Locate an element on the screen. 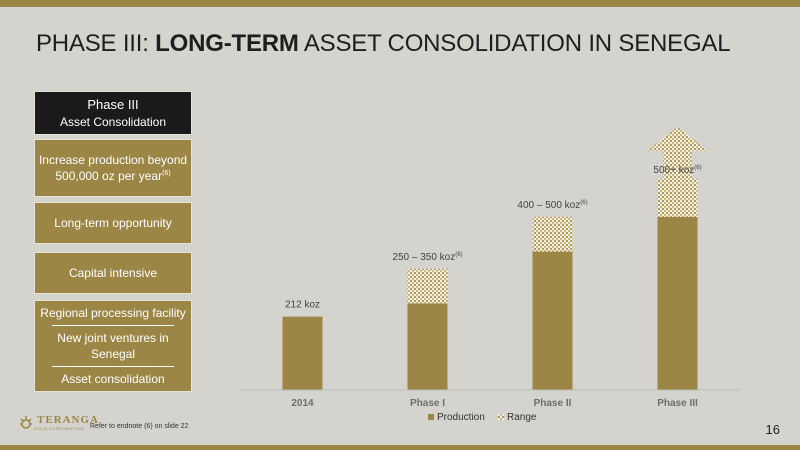 The width and height of the screenshot is (800, 450). strategy-item: Regional processing facility is located at coordinates (113, 312).